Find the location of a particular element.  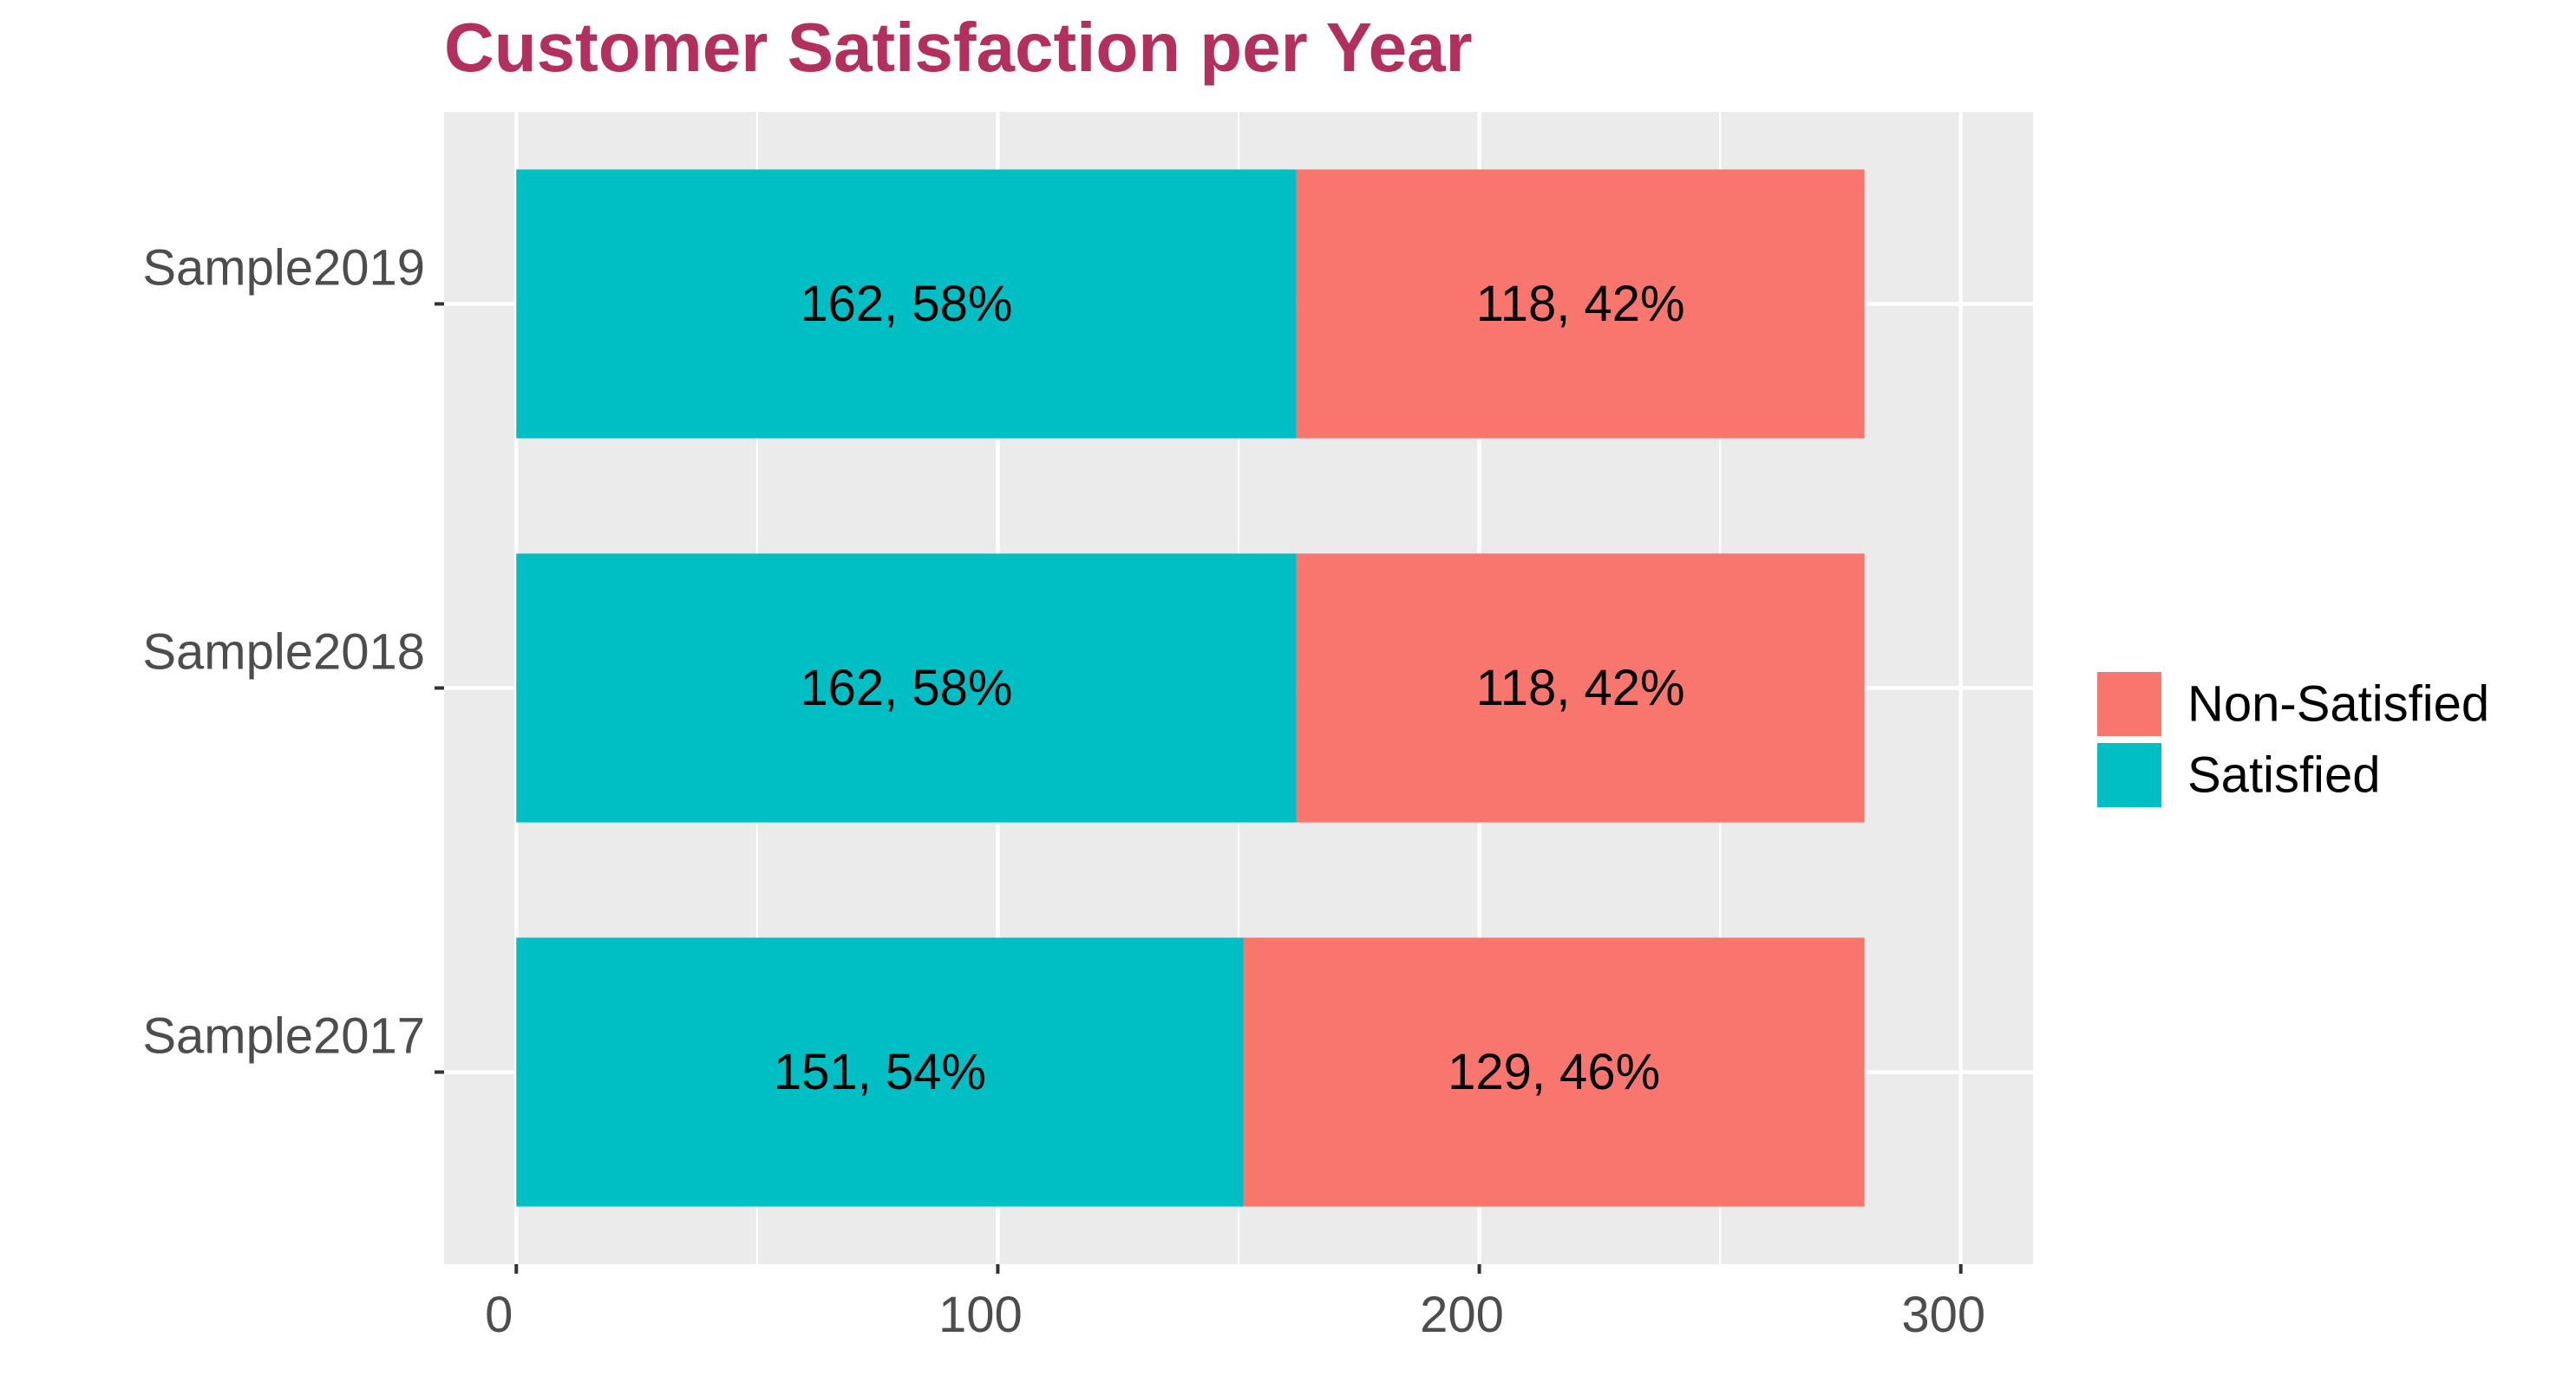

legend-key-non-satisfied is located at coordinates (2129, 704).